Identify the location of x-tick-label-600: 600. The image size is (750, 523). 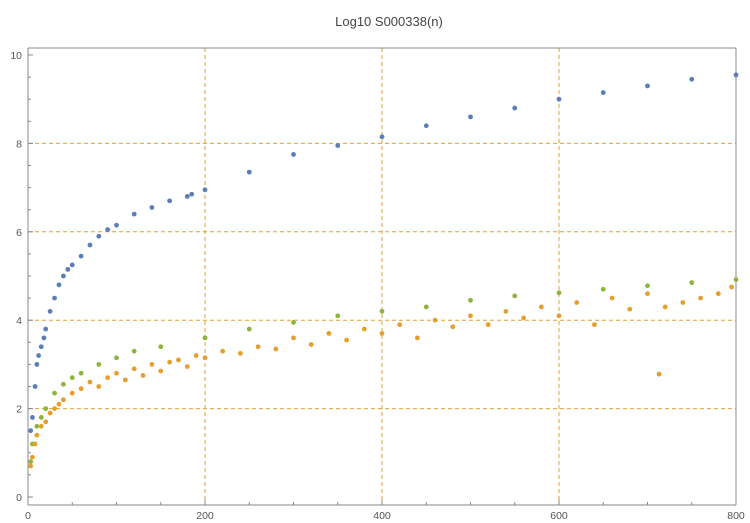
(559, 516).